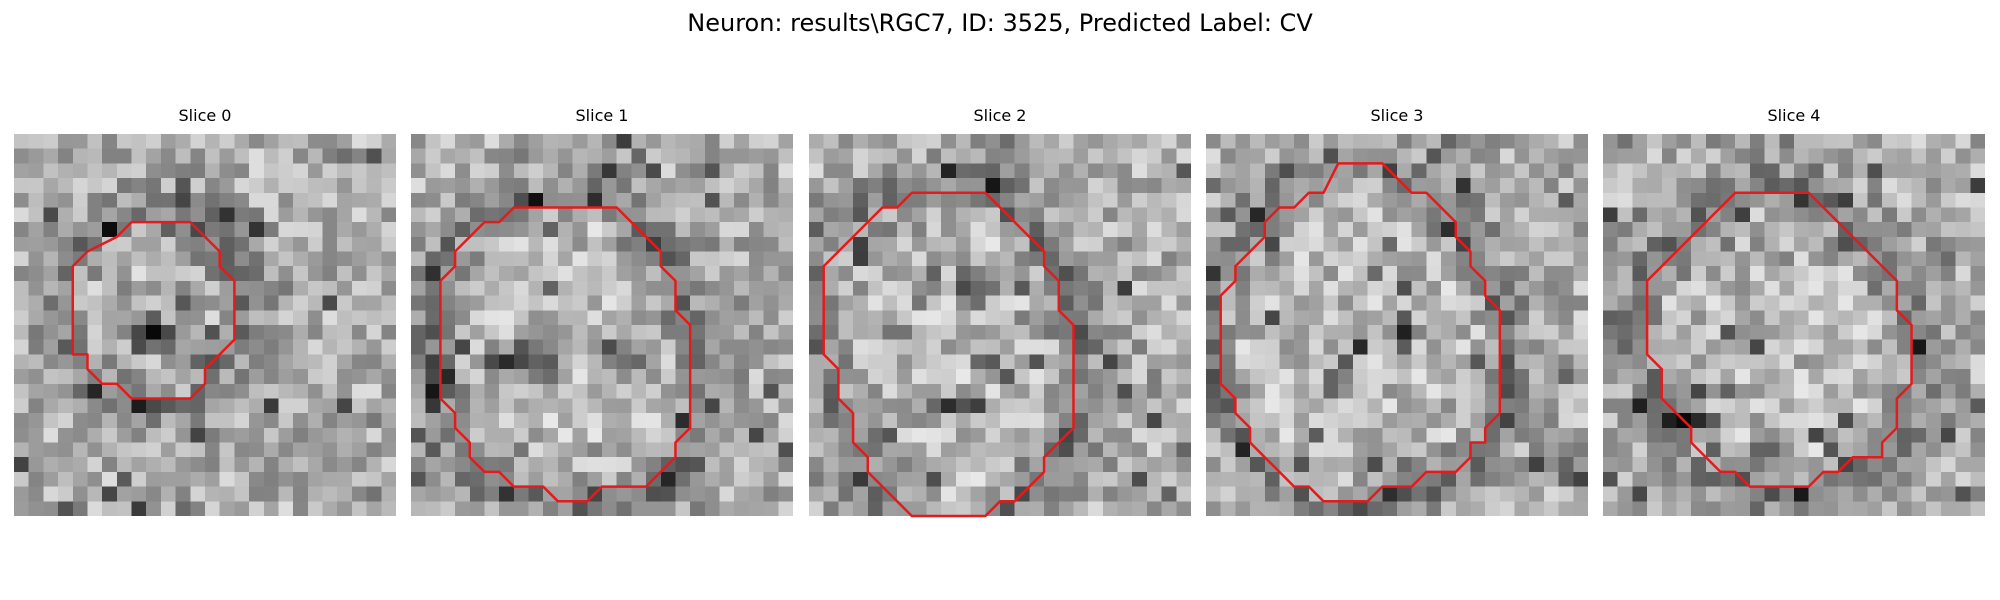  What do you see at coordinates (1000, 115) in the screenshot?
I see `slice-title: Slice 2` at bounding box center [1000, 115].